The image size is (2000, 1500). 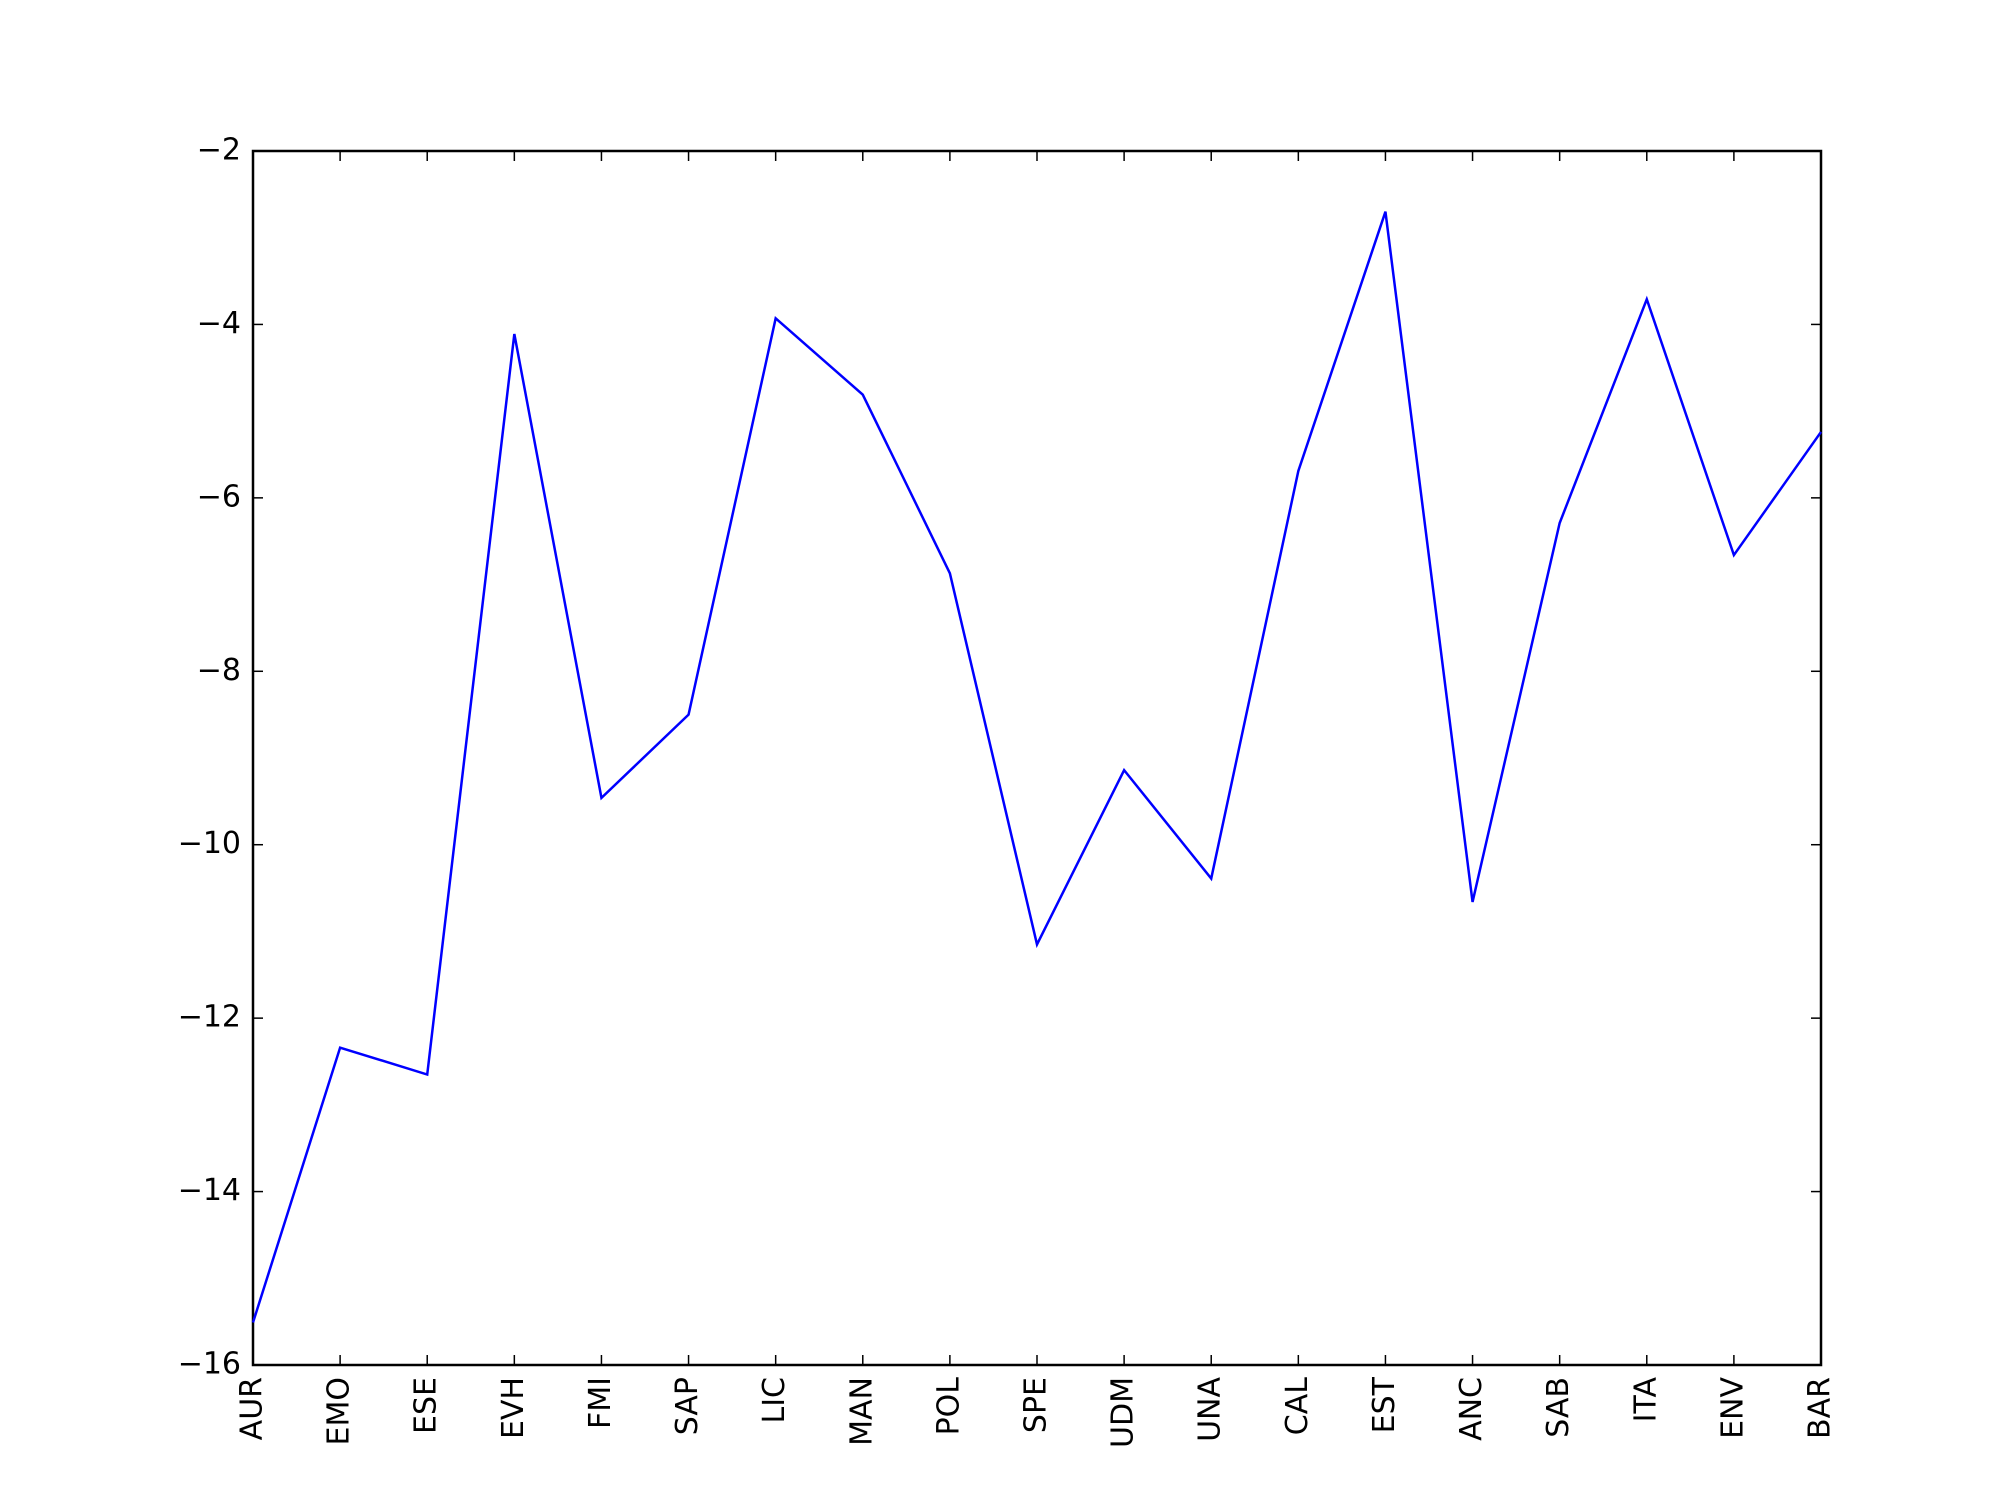 What do you see at coordinates (209, 1017) in the screenshot?
I see `y-tick-label: −12` at bounding box center [209, 1017].